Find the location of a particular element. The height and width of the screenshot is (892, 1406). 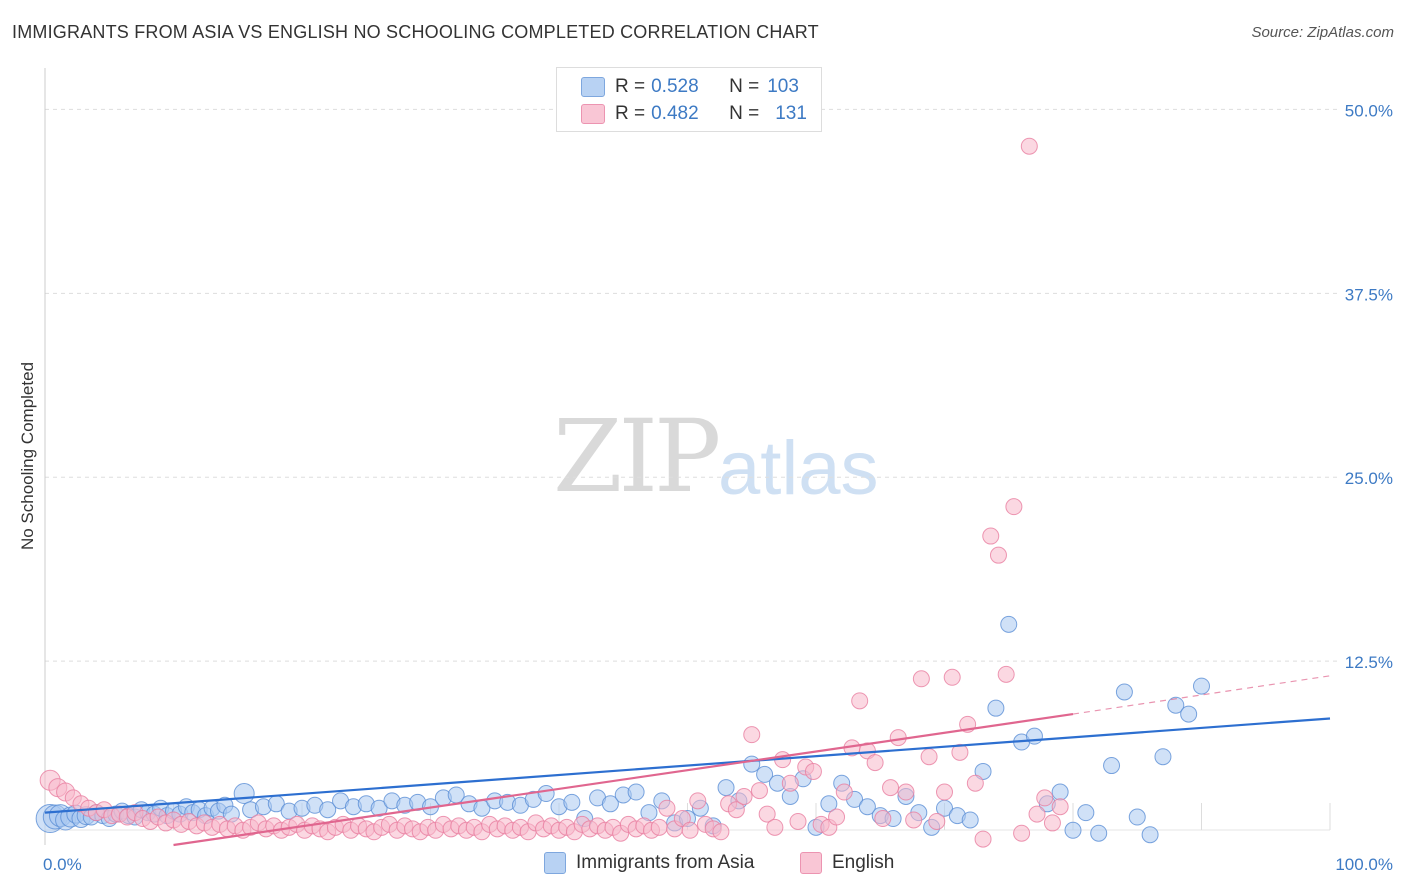

legend-n-value: 103 is located at coordinates (783, 86).